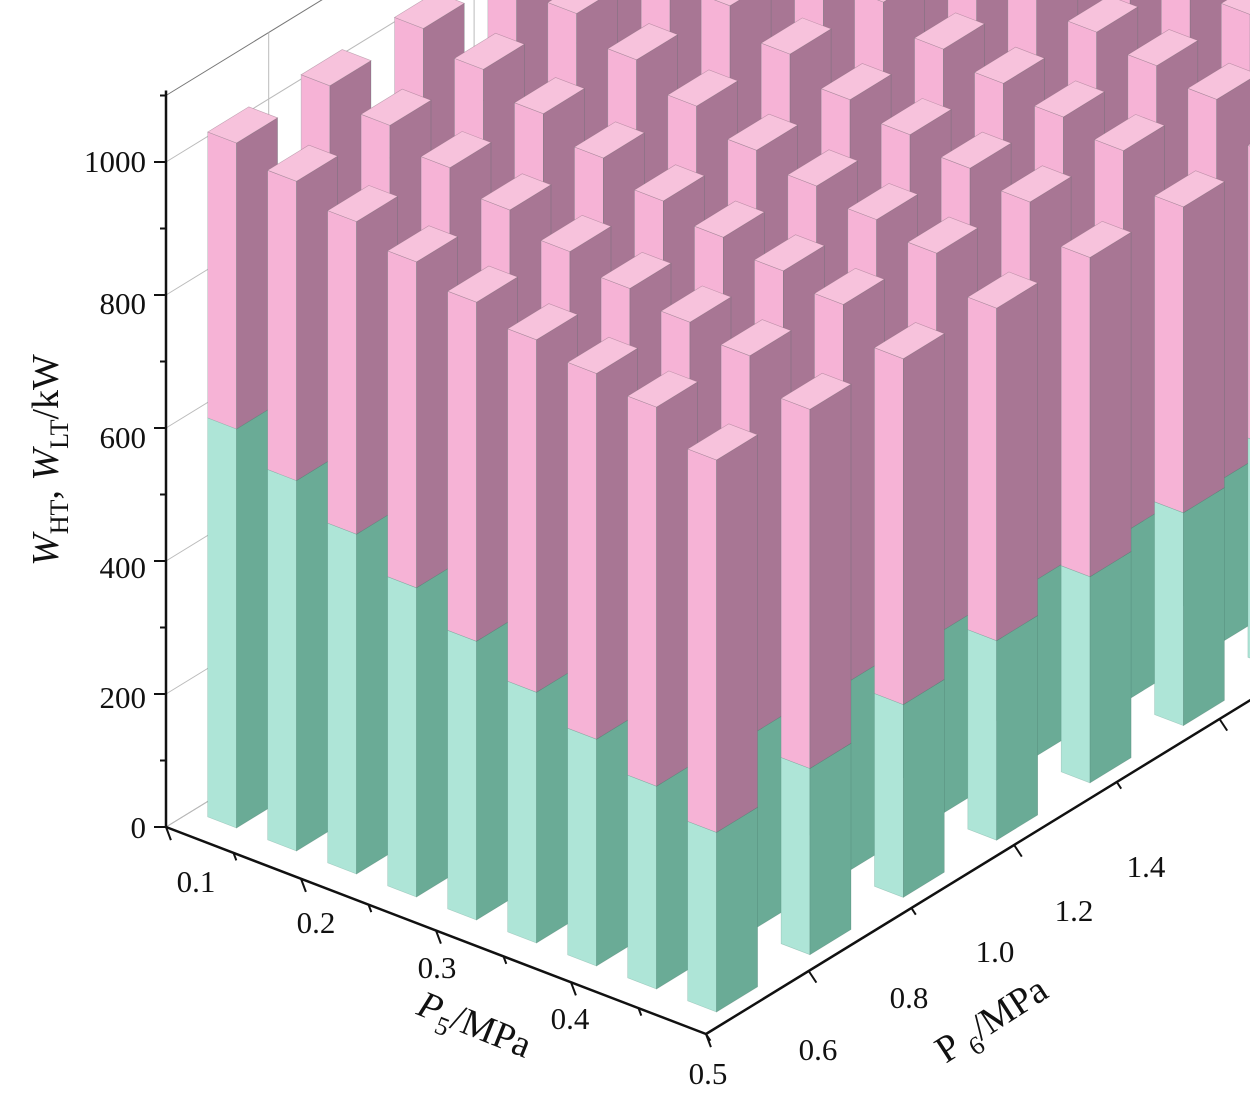  I want to click on bar-4-5-lt-top, so click(949, 31).